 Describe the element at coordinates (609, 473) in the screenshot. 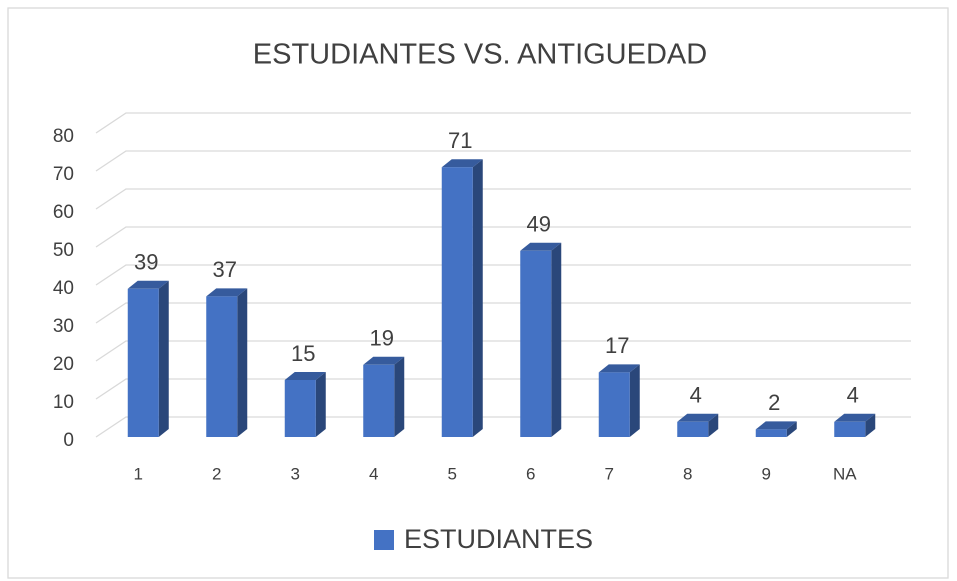

I see `x-tick-label: 7` at that location.